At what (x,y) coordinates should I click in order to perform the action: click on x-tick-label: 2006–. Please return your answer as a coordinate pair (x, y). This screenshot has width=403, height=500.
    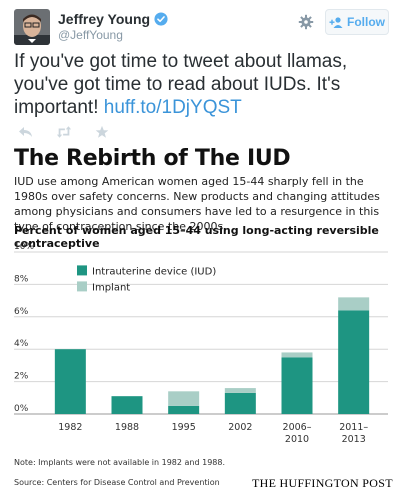
    Looking at the image, I should click on (297, 427).